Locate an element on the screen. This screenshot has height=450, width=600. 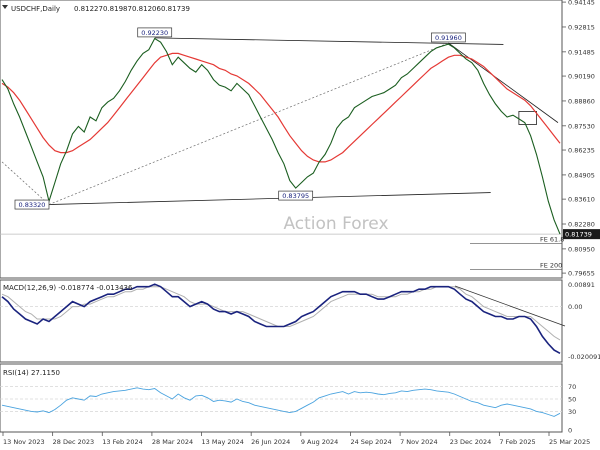
watermark: Action Forex is located at coordinates (335, 224).